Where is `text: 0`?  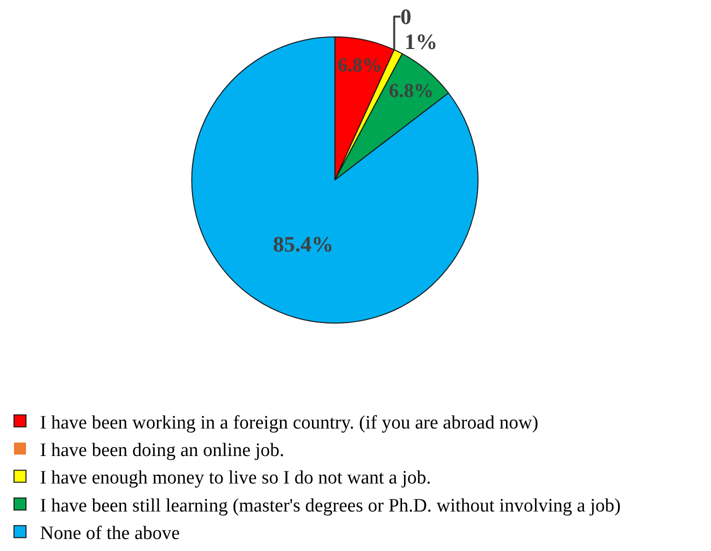 text: 0 is located at coordinates (406, 17).